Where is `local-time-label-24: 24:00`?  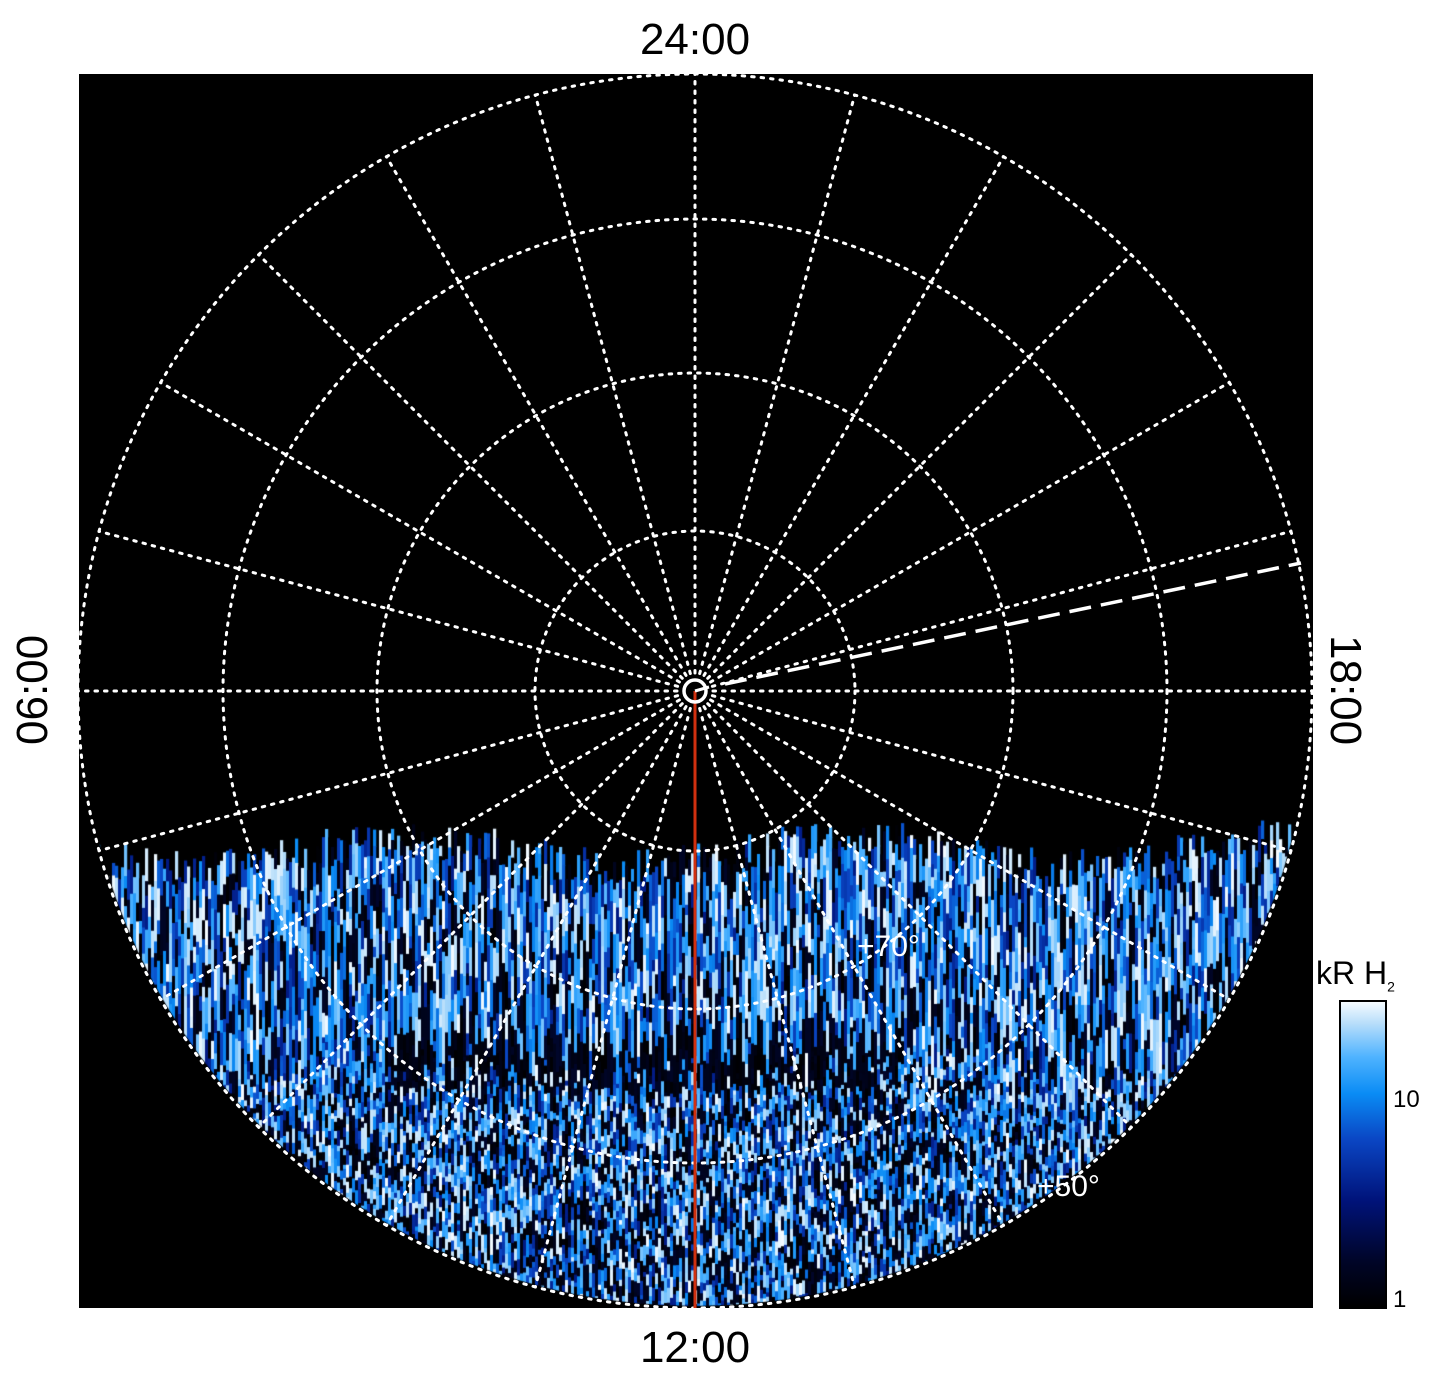 local-time-label-24: 24:00 is located at coordinates (695, 39).